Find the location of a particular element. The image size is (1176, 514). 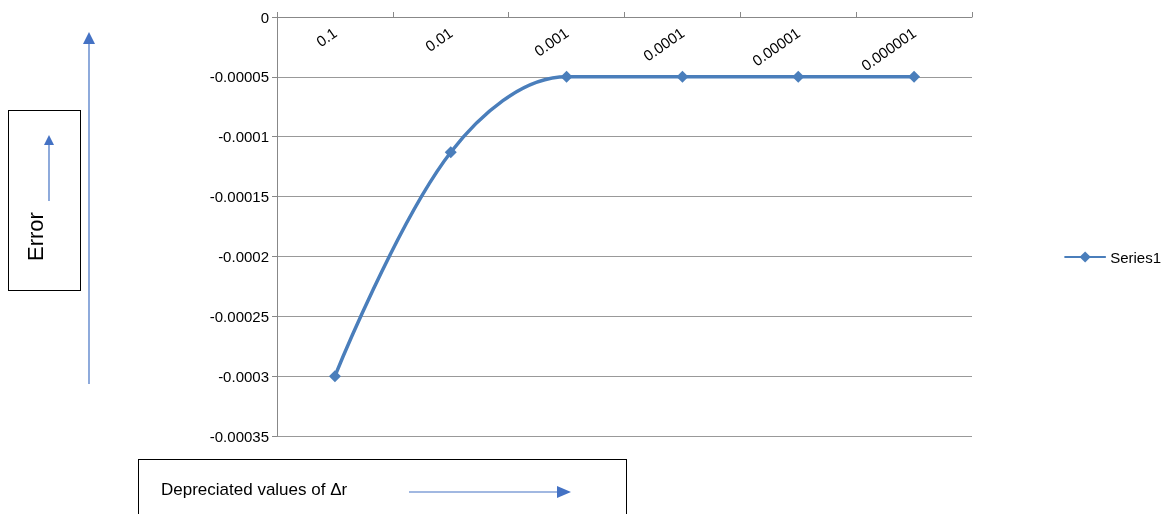

y-tick-label: -0.0003 is located at coordinates (243, 376).